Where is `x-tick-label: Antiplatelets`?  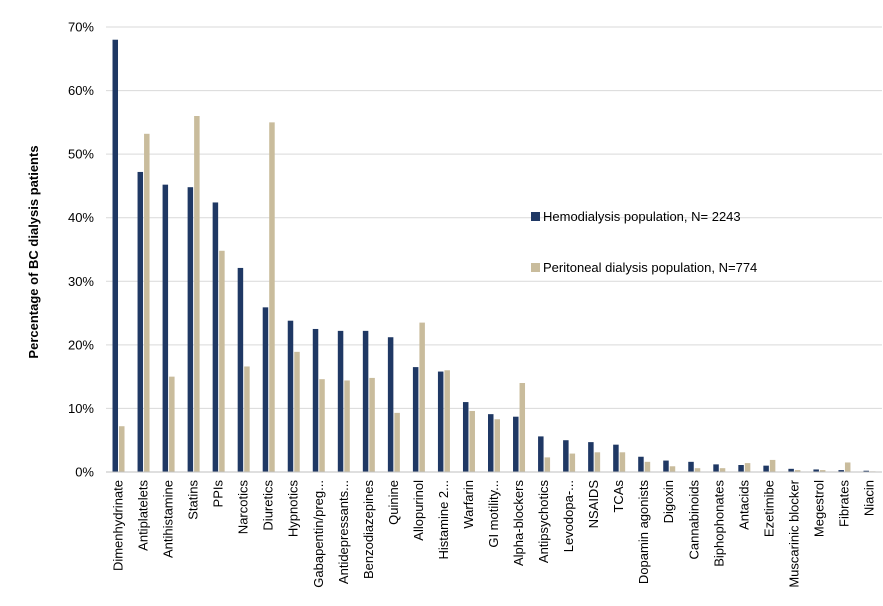
x-tick-label: Antiplatelets is located at coordinates (143, 515).